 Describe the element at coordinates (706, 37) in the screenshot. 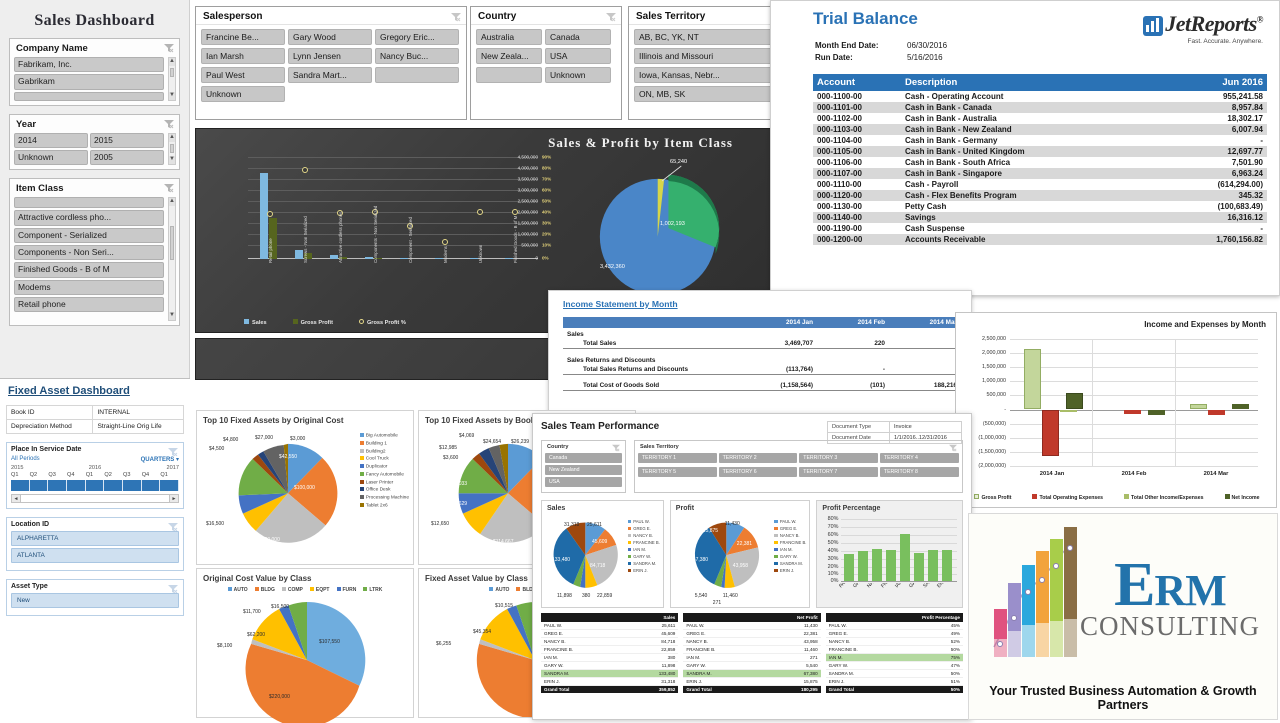

I see `slicer-item: AB, BC, YK, NT` at that location.